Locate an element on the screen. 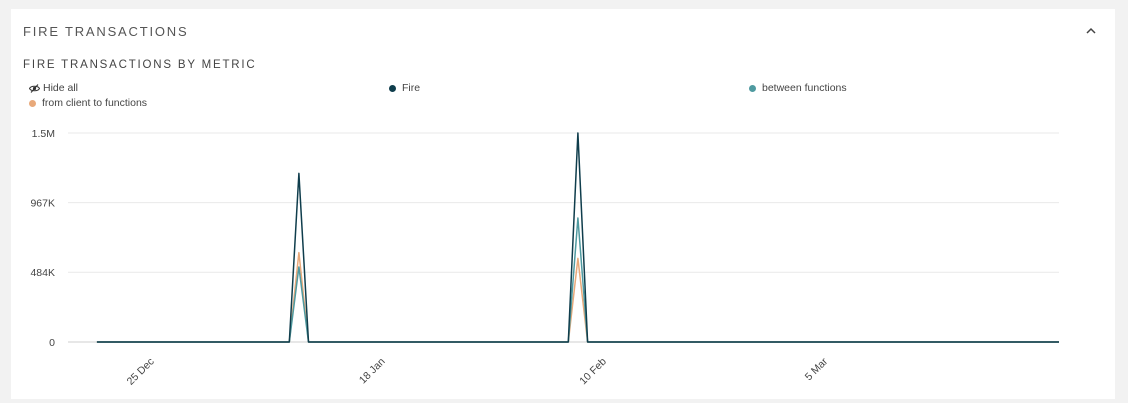 This screenshot has width=1128, height=403. y-tick-label: 484K is located at coordinates (42, 273).